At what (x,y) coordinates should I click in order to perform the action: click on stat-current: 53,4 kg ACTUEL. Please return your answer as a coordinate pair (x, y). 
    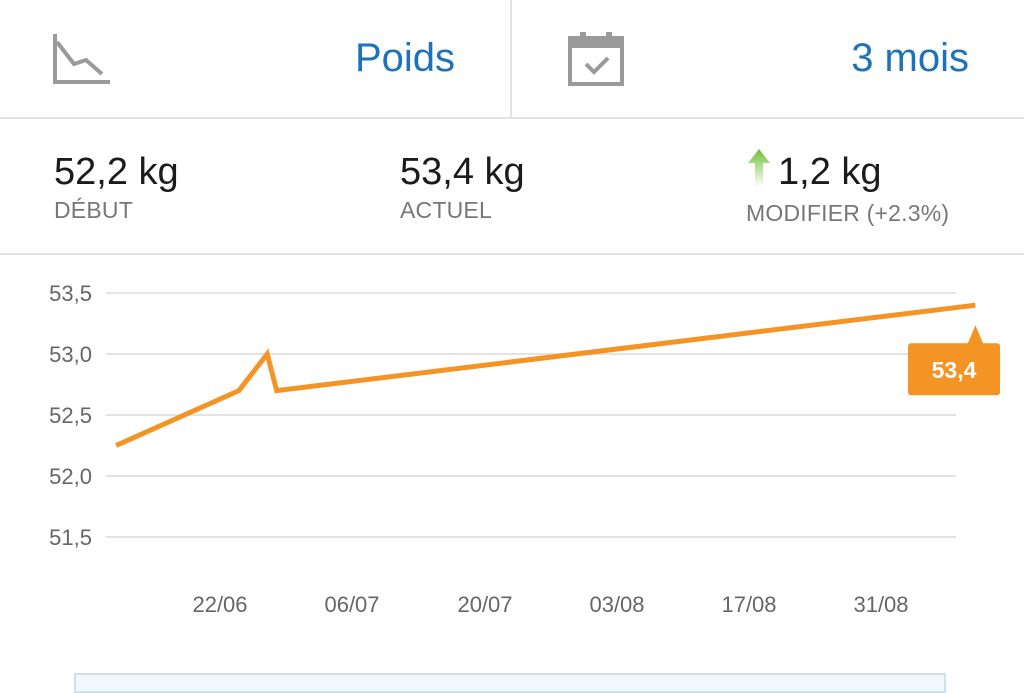
    Looking at the image, I should click on (462, 187).